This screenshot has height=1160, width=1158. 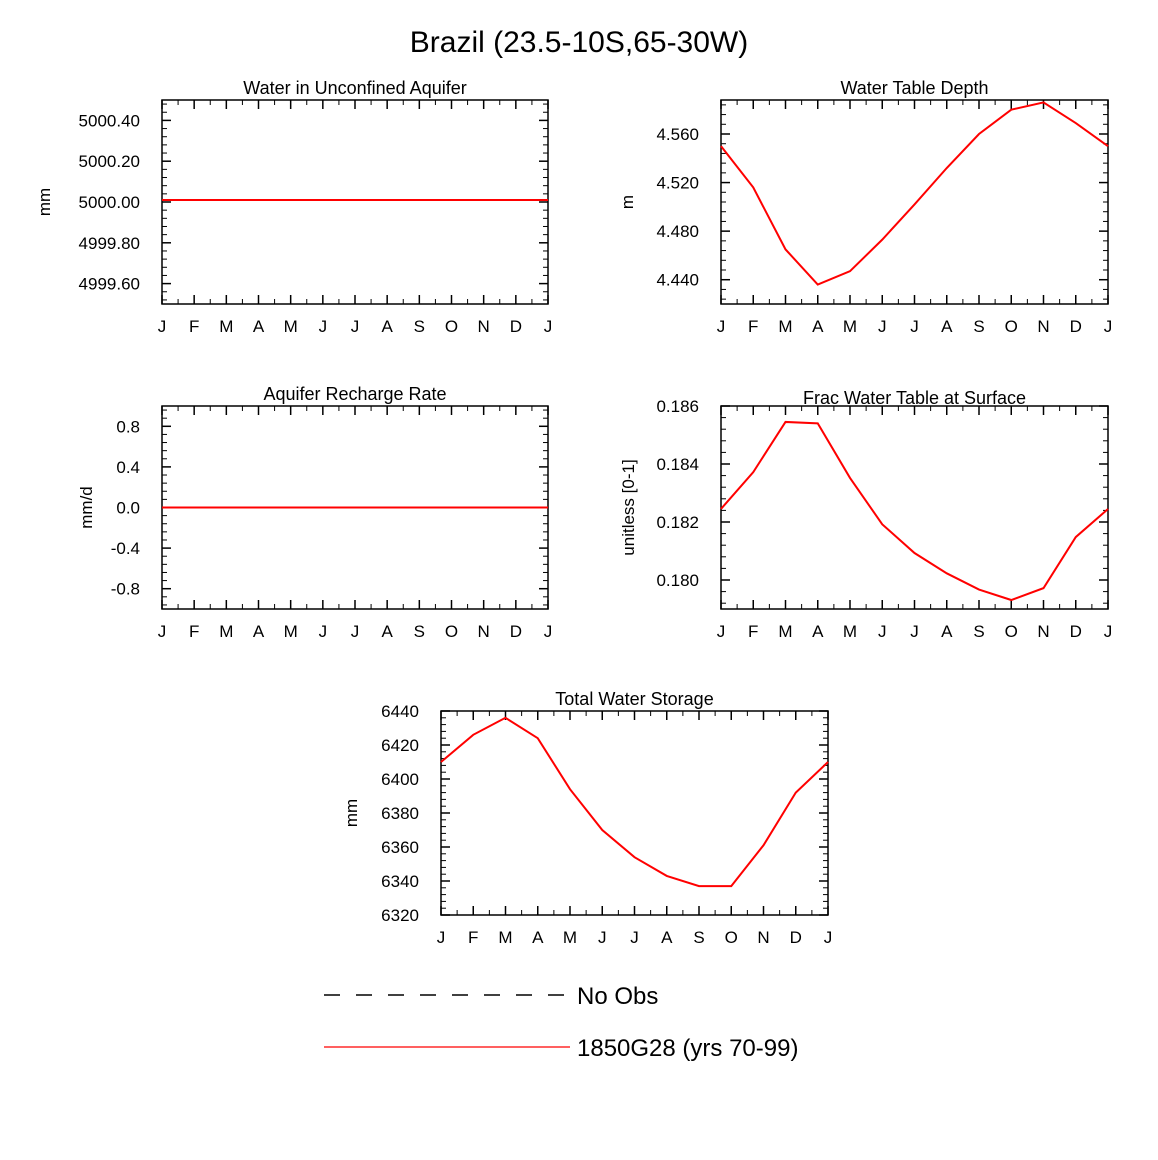 What do you see at coordinates (109, 243) in the screenshot?
I see `y-tick-label: 4999.80` at bounding box center [109, 243].